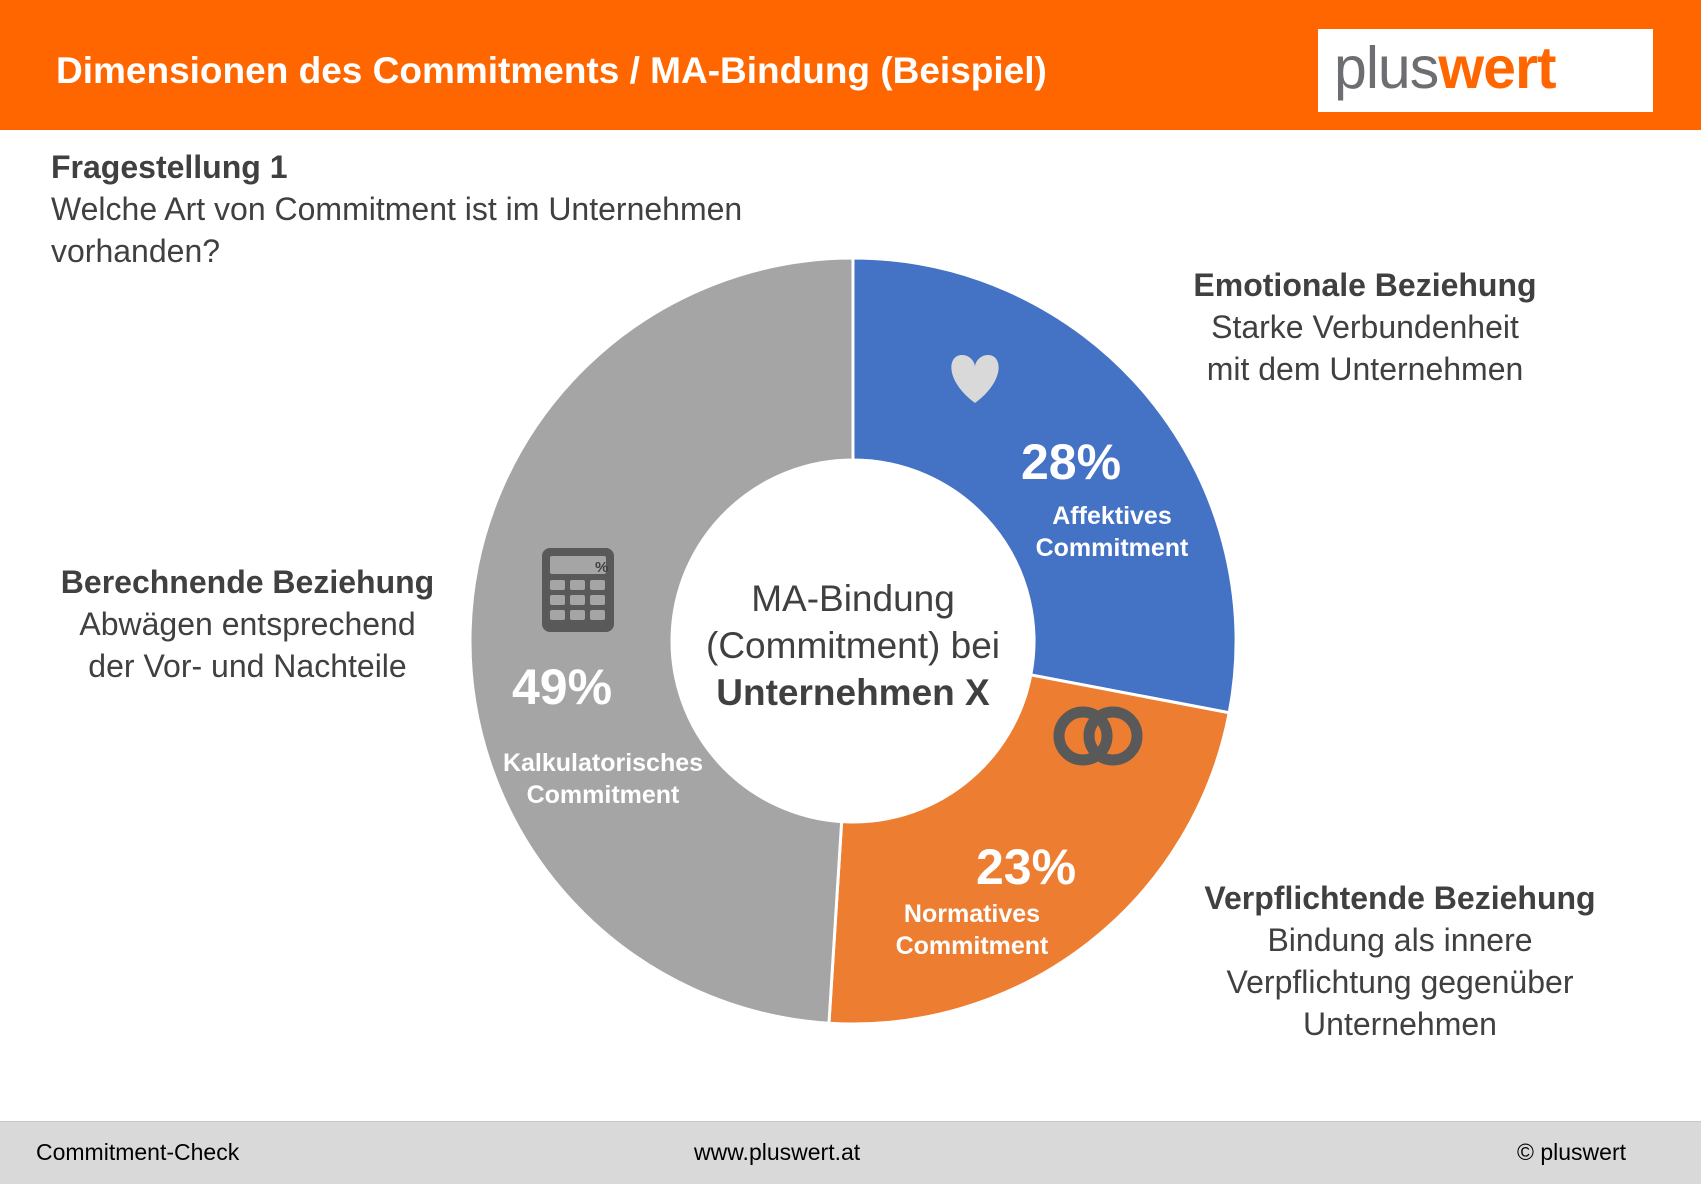 Image resolution: width=1701 pixels, height=1184 pixels. I want to click on slice-calculative-label-line1: Kalkulatorisches, so click(603, 763).